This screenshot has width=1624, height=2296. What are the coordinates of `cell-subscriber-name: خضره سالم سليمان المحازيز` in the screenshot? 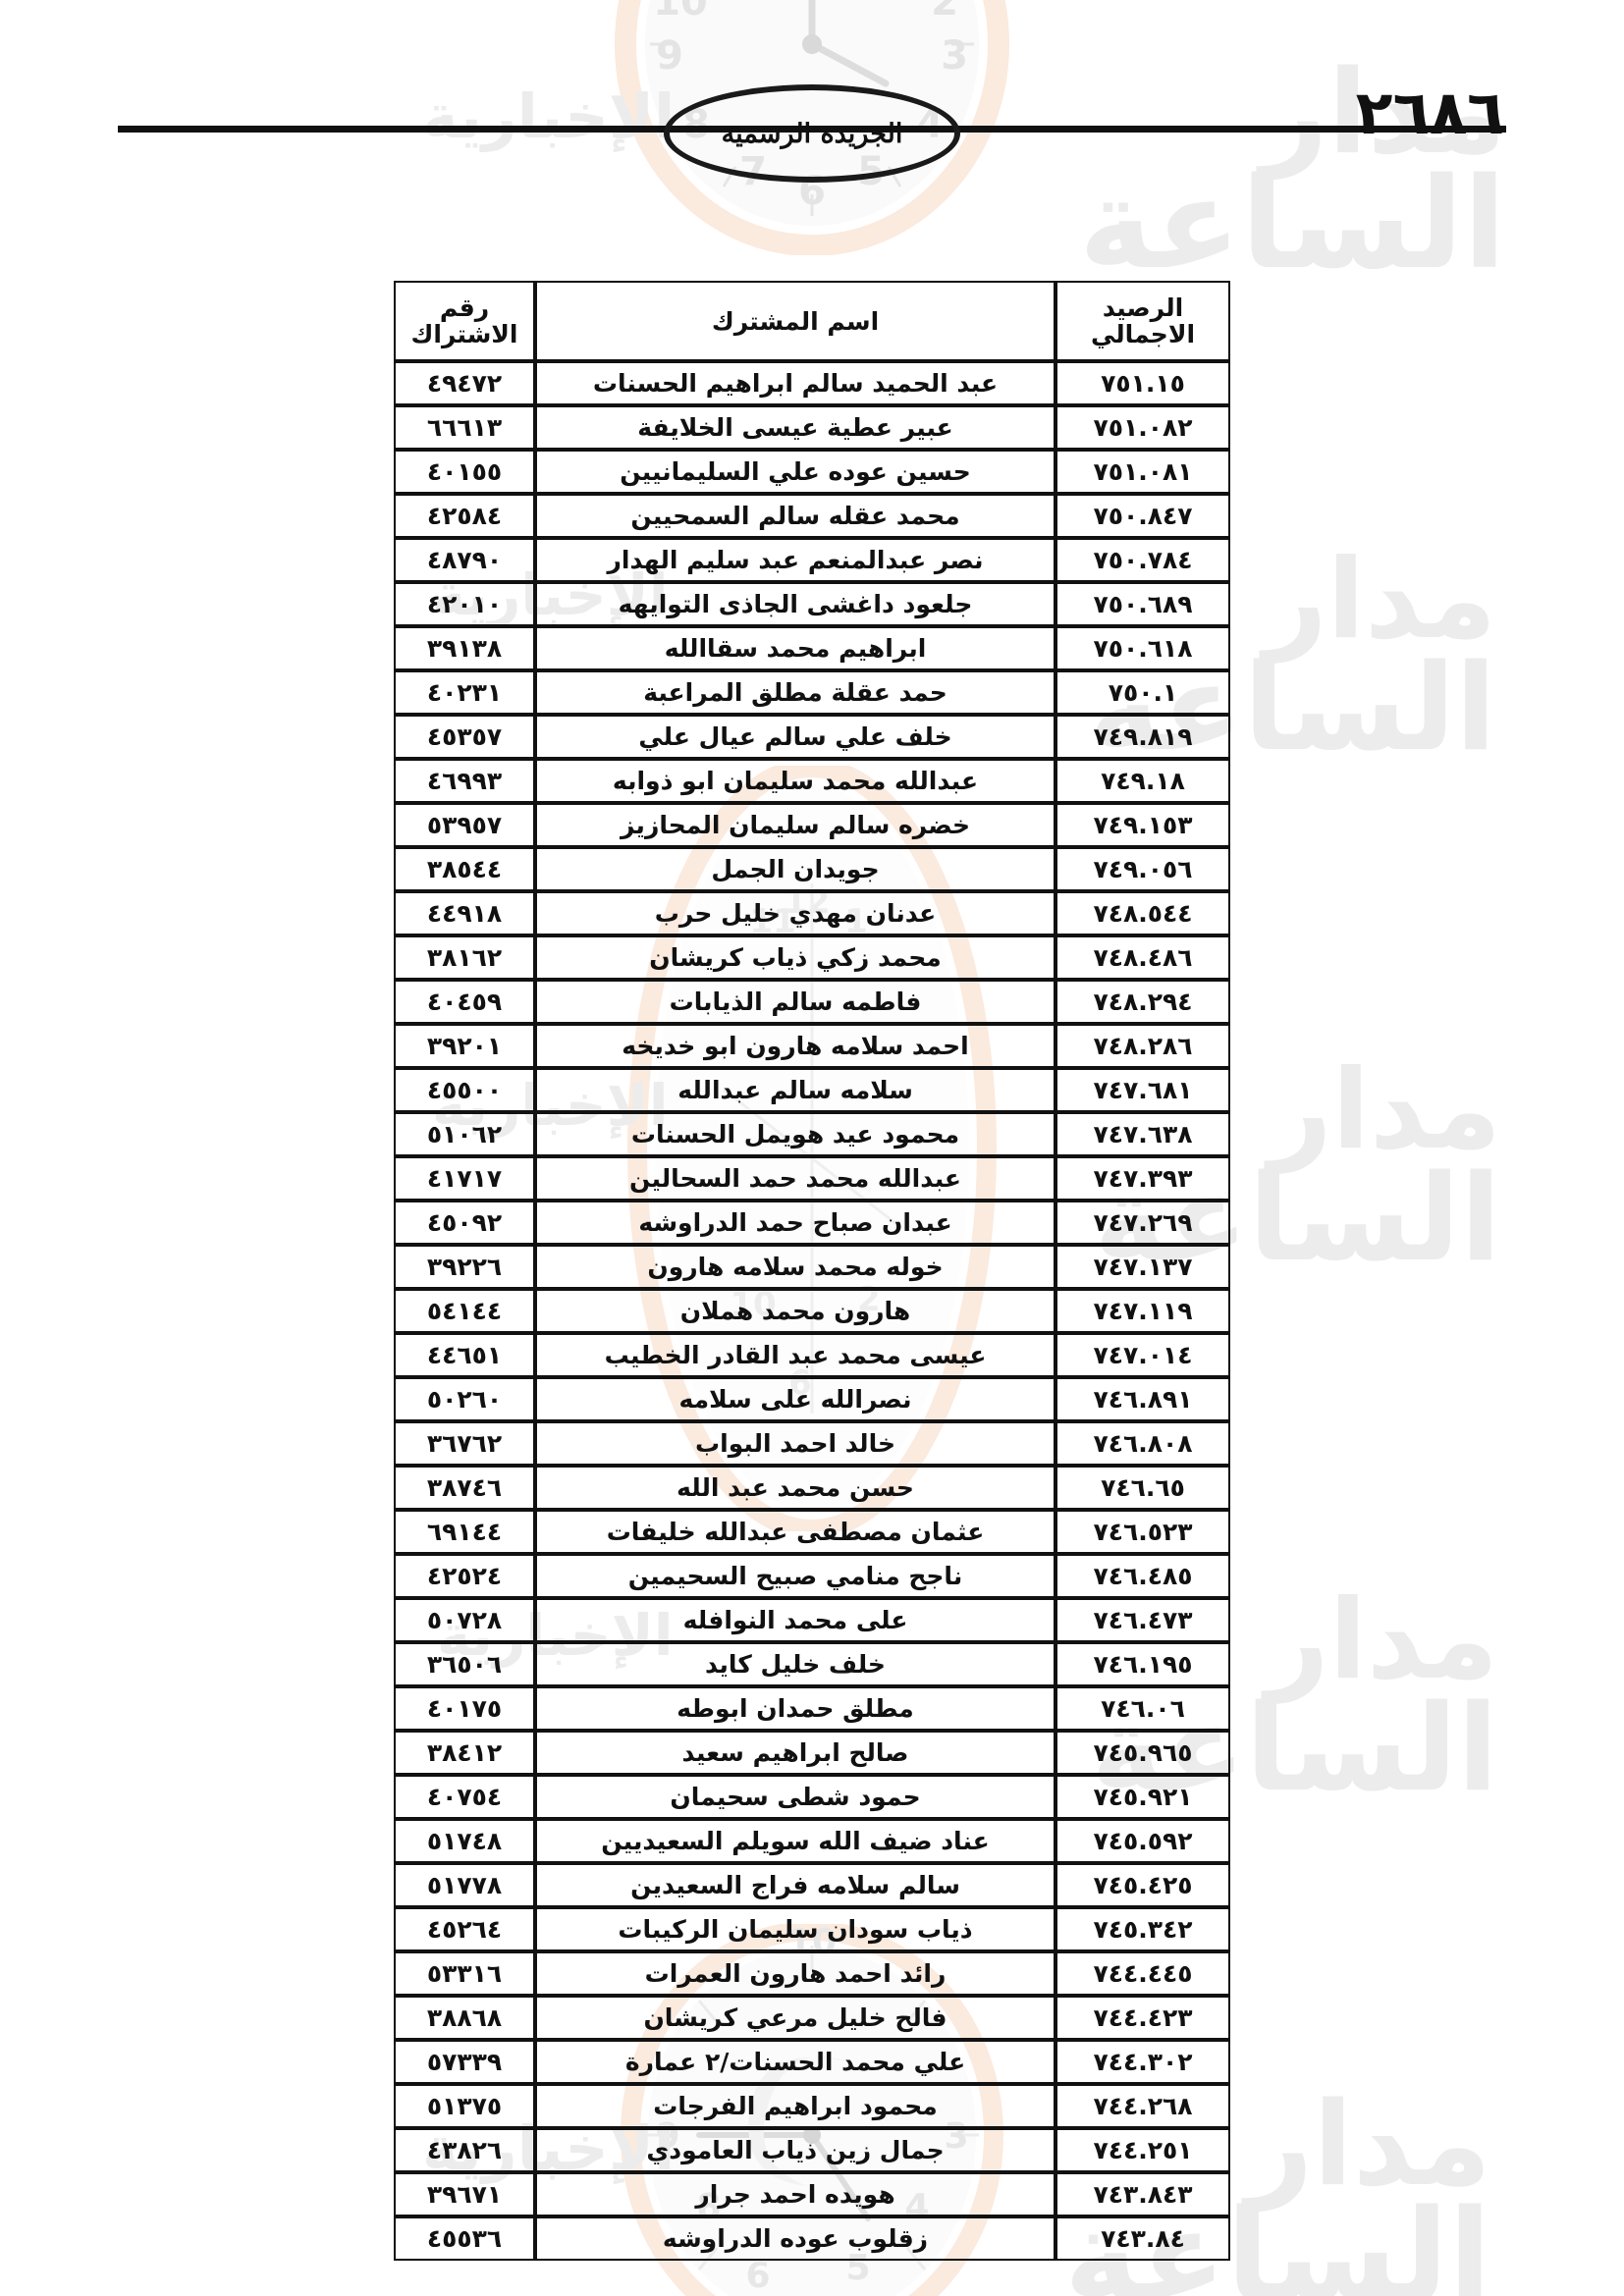 It's located at (795, 825).